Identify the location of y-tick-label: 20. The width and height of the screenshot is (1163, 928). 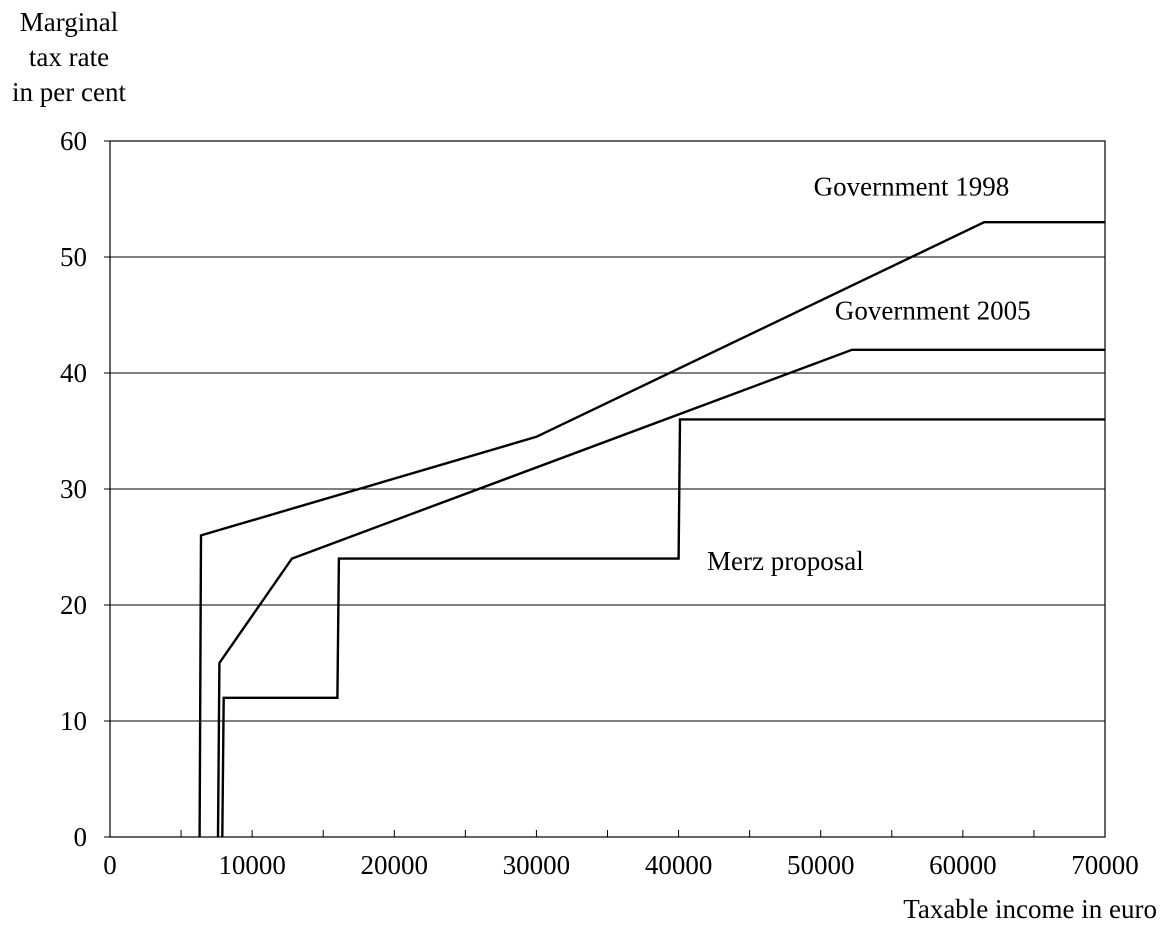
(73, 605).